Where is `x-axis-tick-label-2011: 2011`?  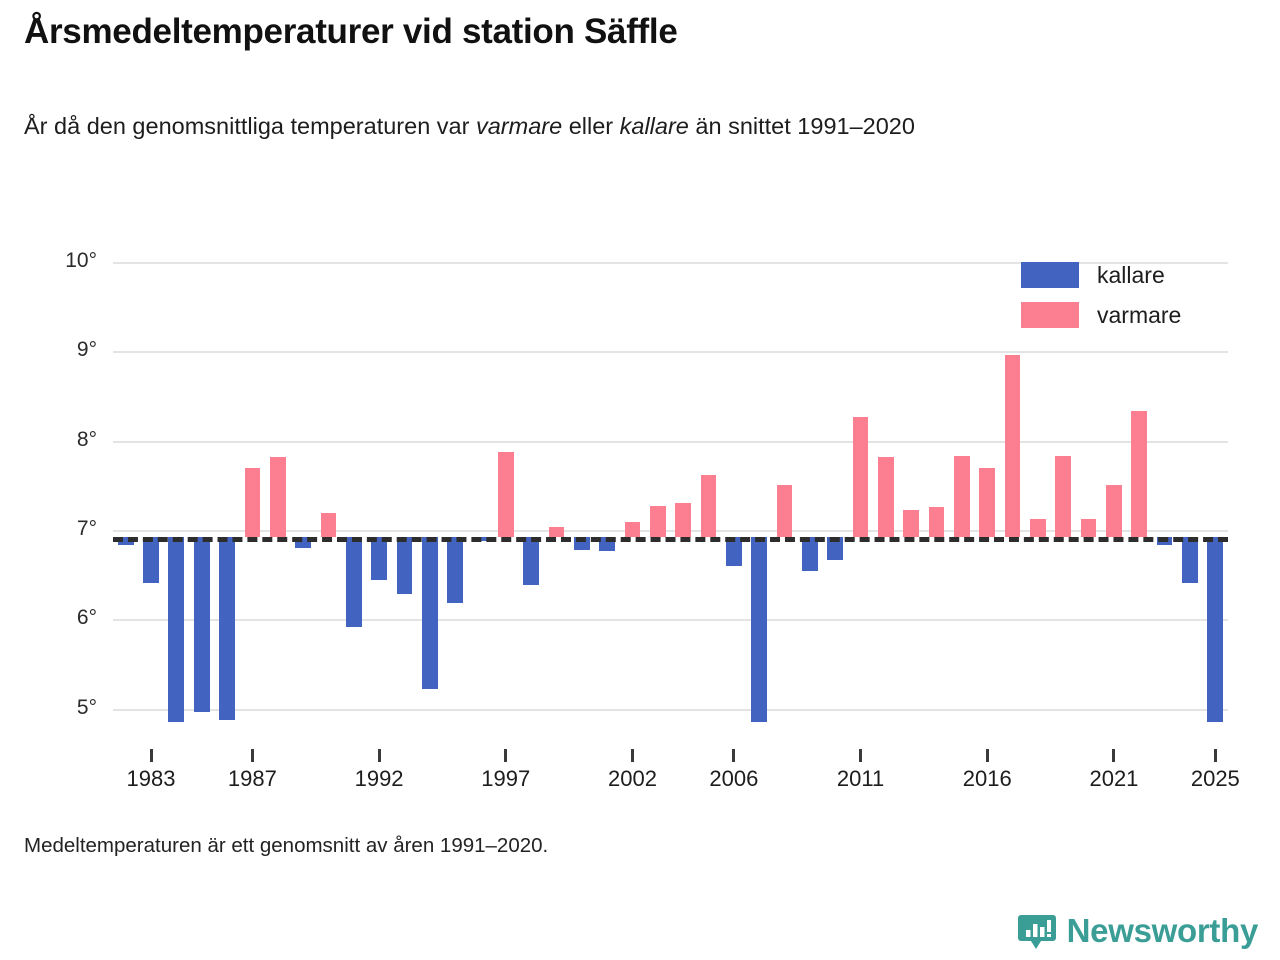
x-axis-tick-label-2011: 2011 is located at coordinates (860, 778).